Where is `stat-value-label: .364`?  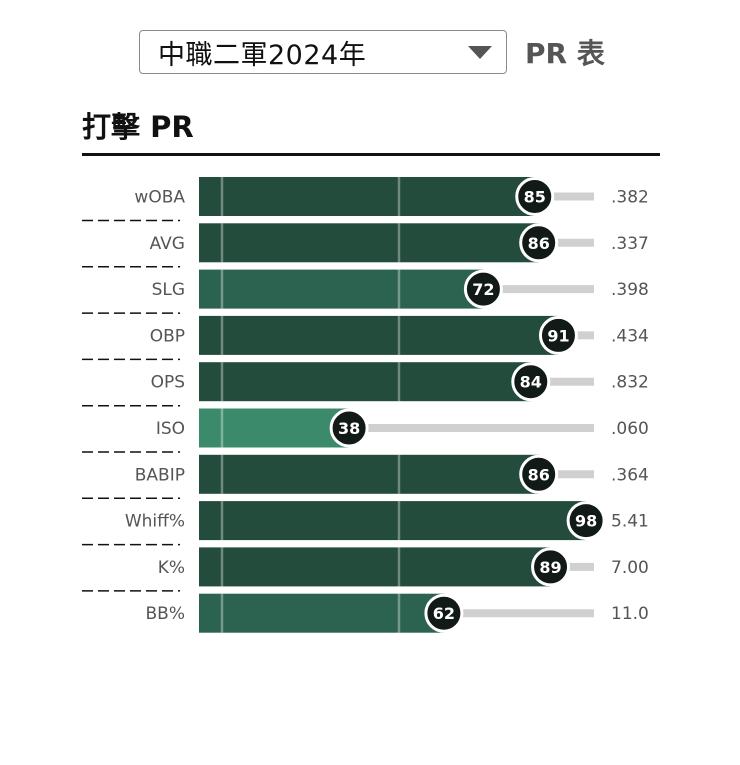
stat-value-label: .364 is located at coordinates (630, 475).